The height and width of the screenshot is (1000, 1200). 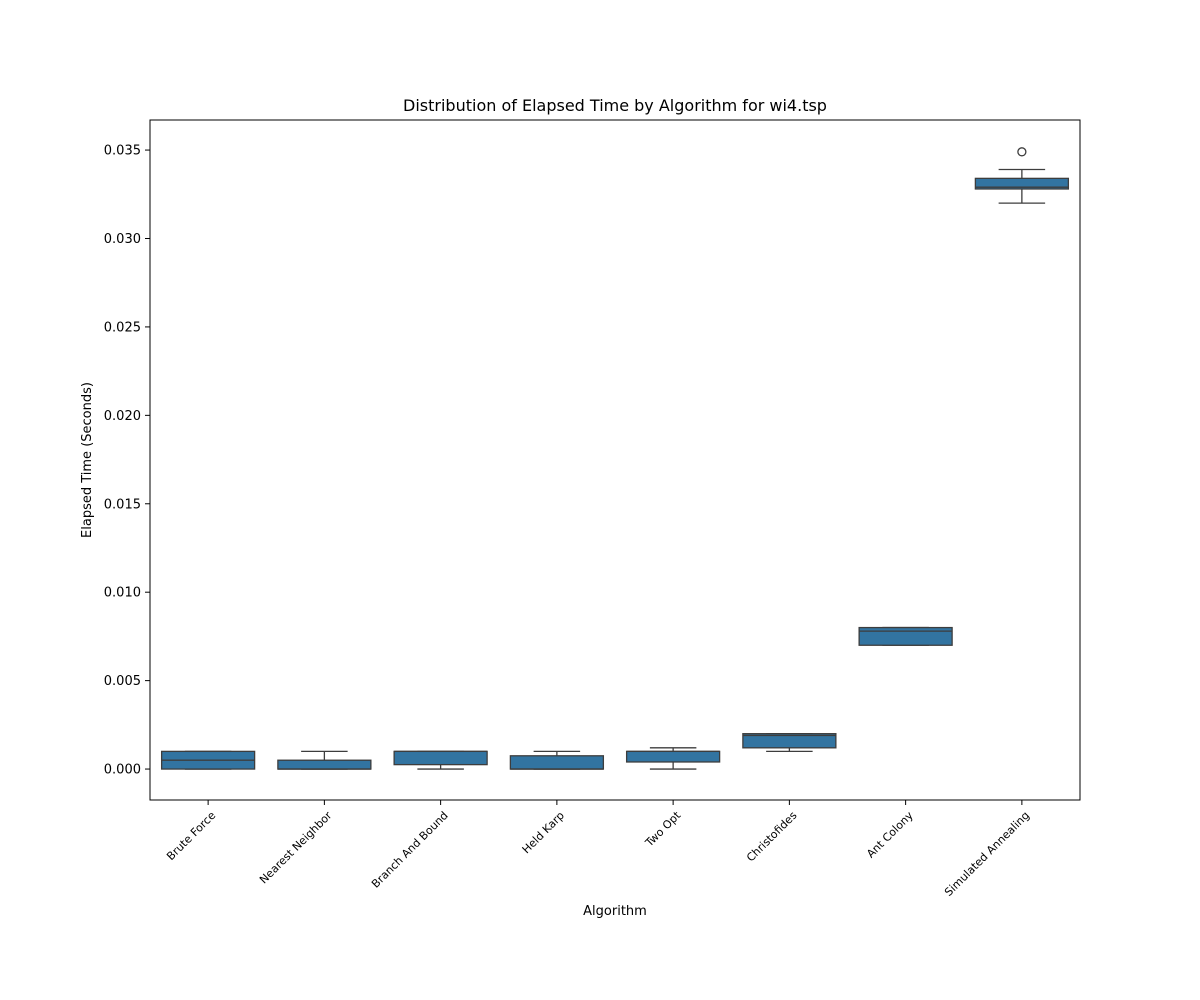 What do you see at coordinates (122, 151) in the screenshot?
I see `y-tick-label: 0.035` at bounding box center [122, 151].